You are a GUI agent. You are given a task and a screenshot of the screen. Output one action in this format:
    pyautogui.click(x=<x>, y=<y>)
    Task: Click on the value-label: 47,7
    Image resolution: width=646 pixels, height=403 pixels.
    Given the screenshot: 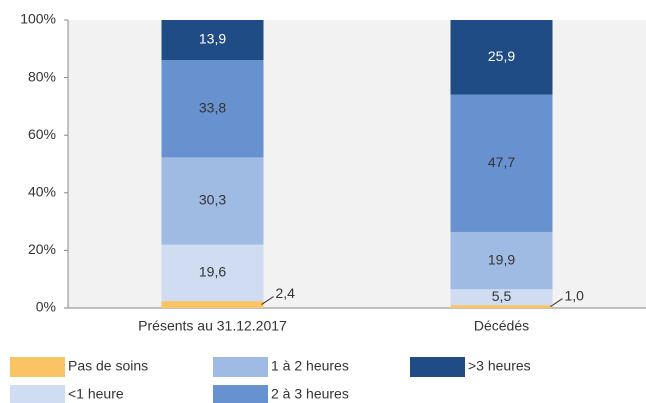 What is the action you would take?
    pyautogui.click(x=501, y=162)
    